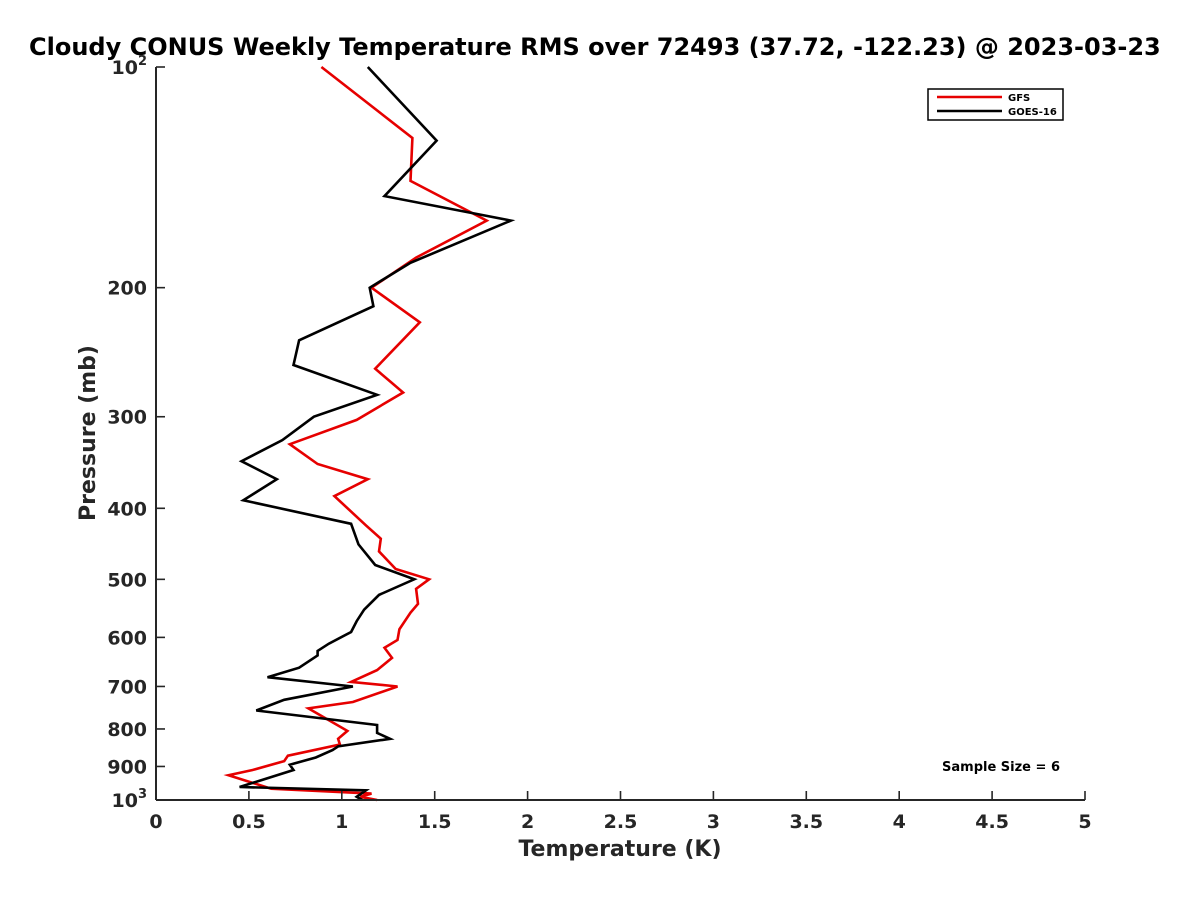 Image resolution: width=1200 pixels, height=900 pixels. I want to click on legend-entry-gfs: GFS, so click(1019, 98).